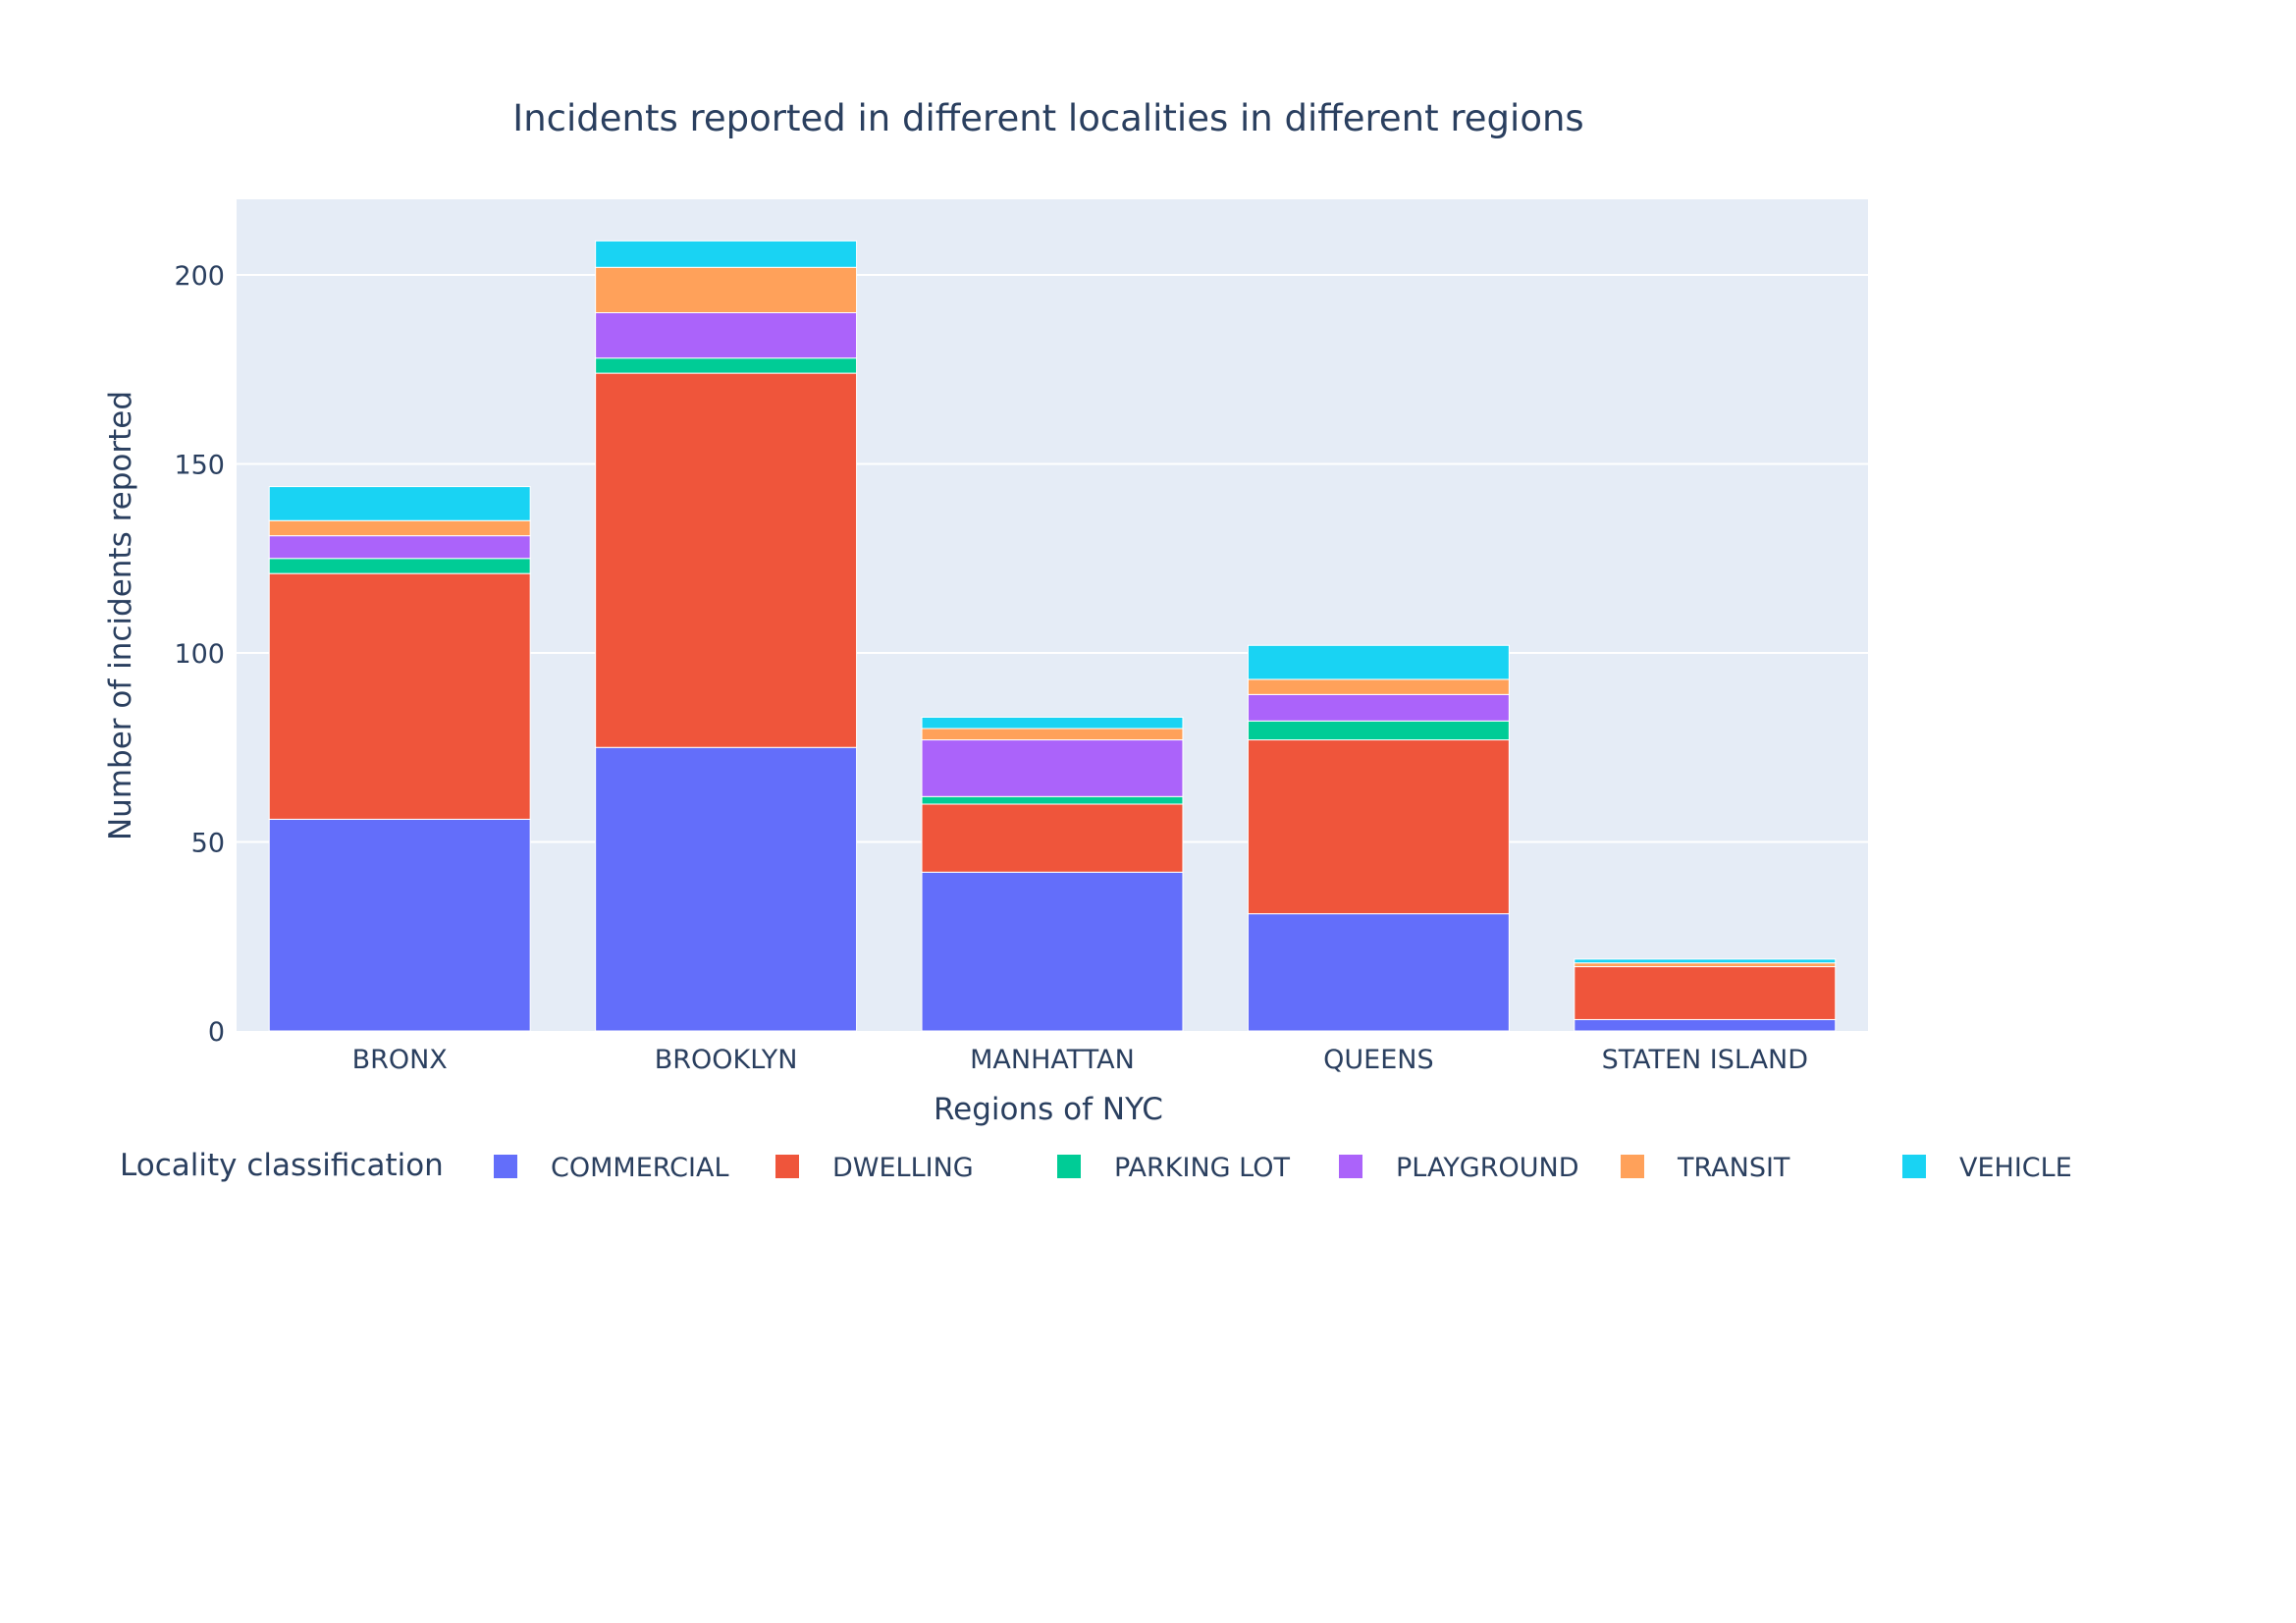  What do you see at coordinates (727, 560) in the screenshot?
I see `bar-dwelling-brooklyn` at bounding box center [727, 560].